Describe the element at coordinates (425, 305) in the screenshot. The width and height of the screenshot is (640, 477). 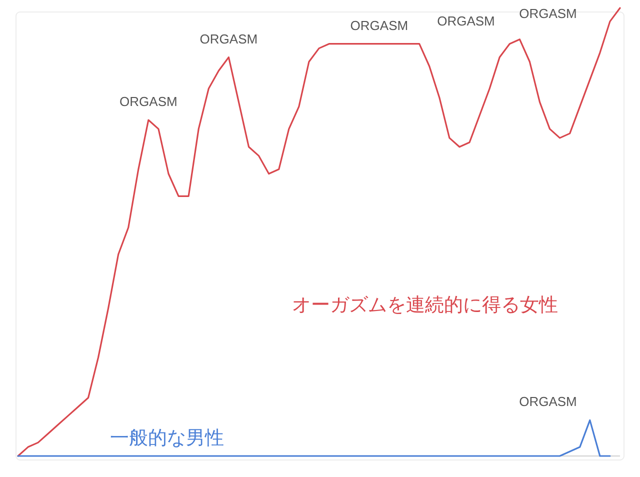
I see `text: オーガズムを連続的に得る女性` at that location.